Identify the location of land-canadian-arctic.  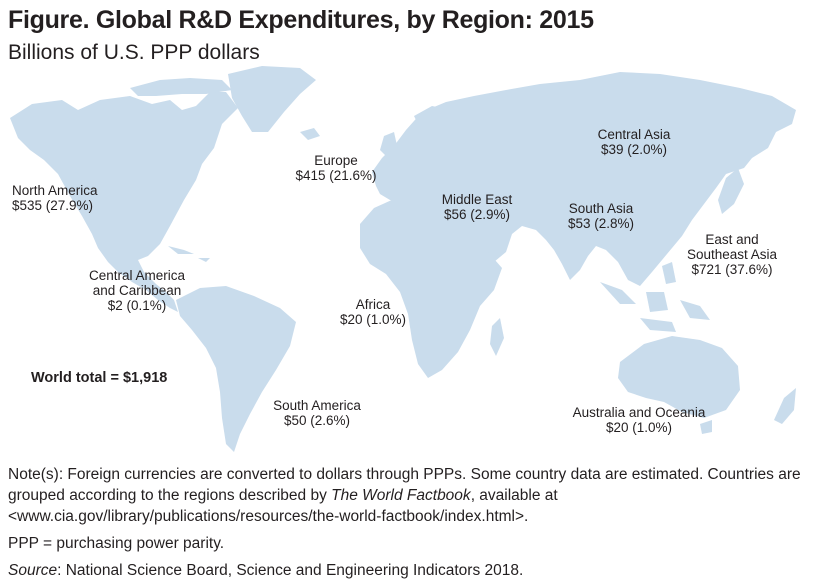
(181, 87).